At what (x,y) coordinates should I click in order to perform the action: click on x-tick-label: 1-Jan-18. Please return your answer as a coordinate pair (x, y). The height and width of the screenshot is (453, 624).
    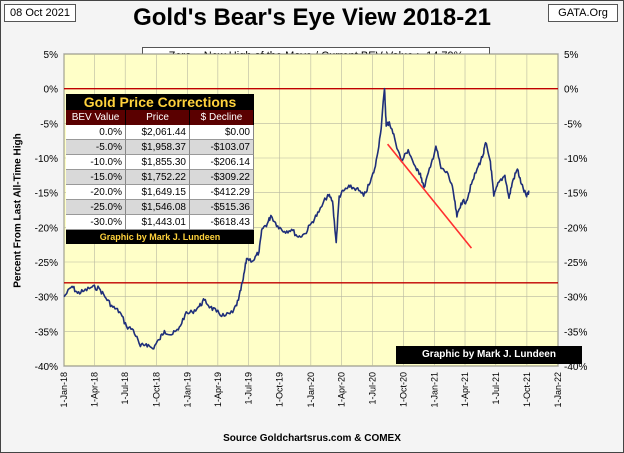
    Looking at the image, I should click on (64, 390).